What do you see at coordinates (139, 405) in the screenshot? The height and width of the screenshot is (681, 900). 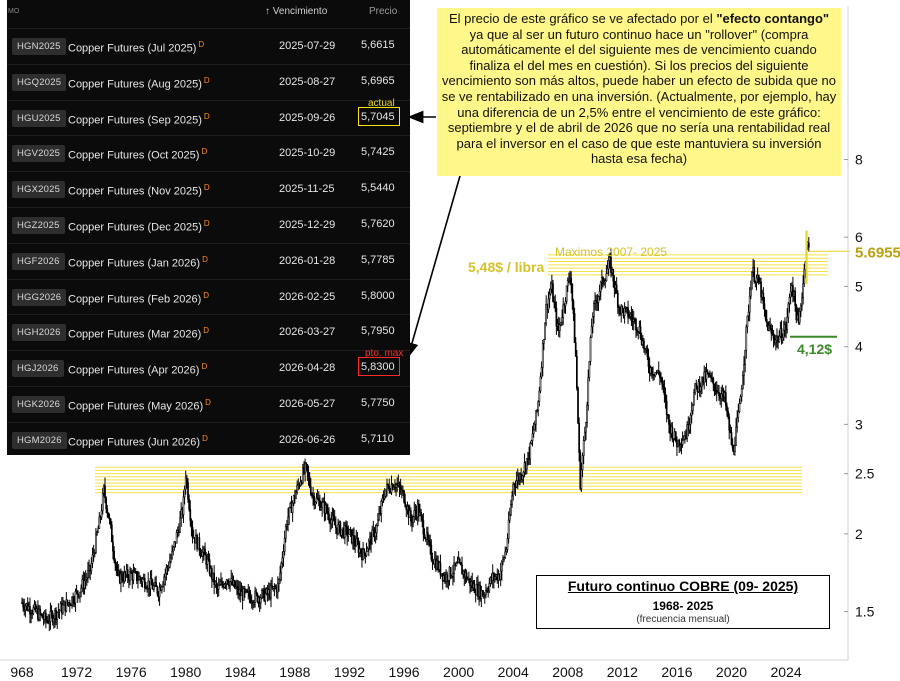 I see `contract-name: Copper Futures (May 2026) D` at bounding box center [139, 405].